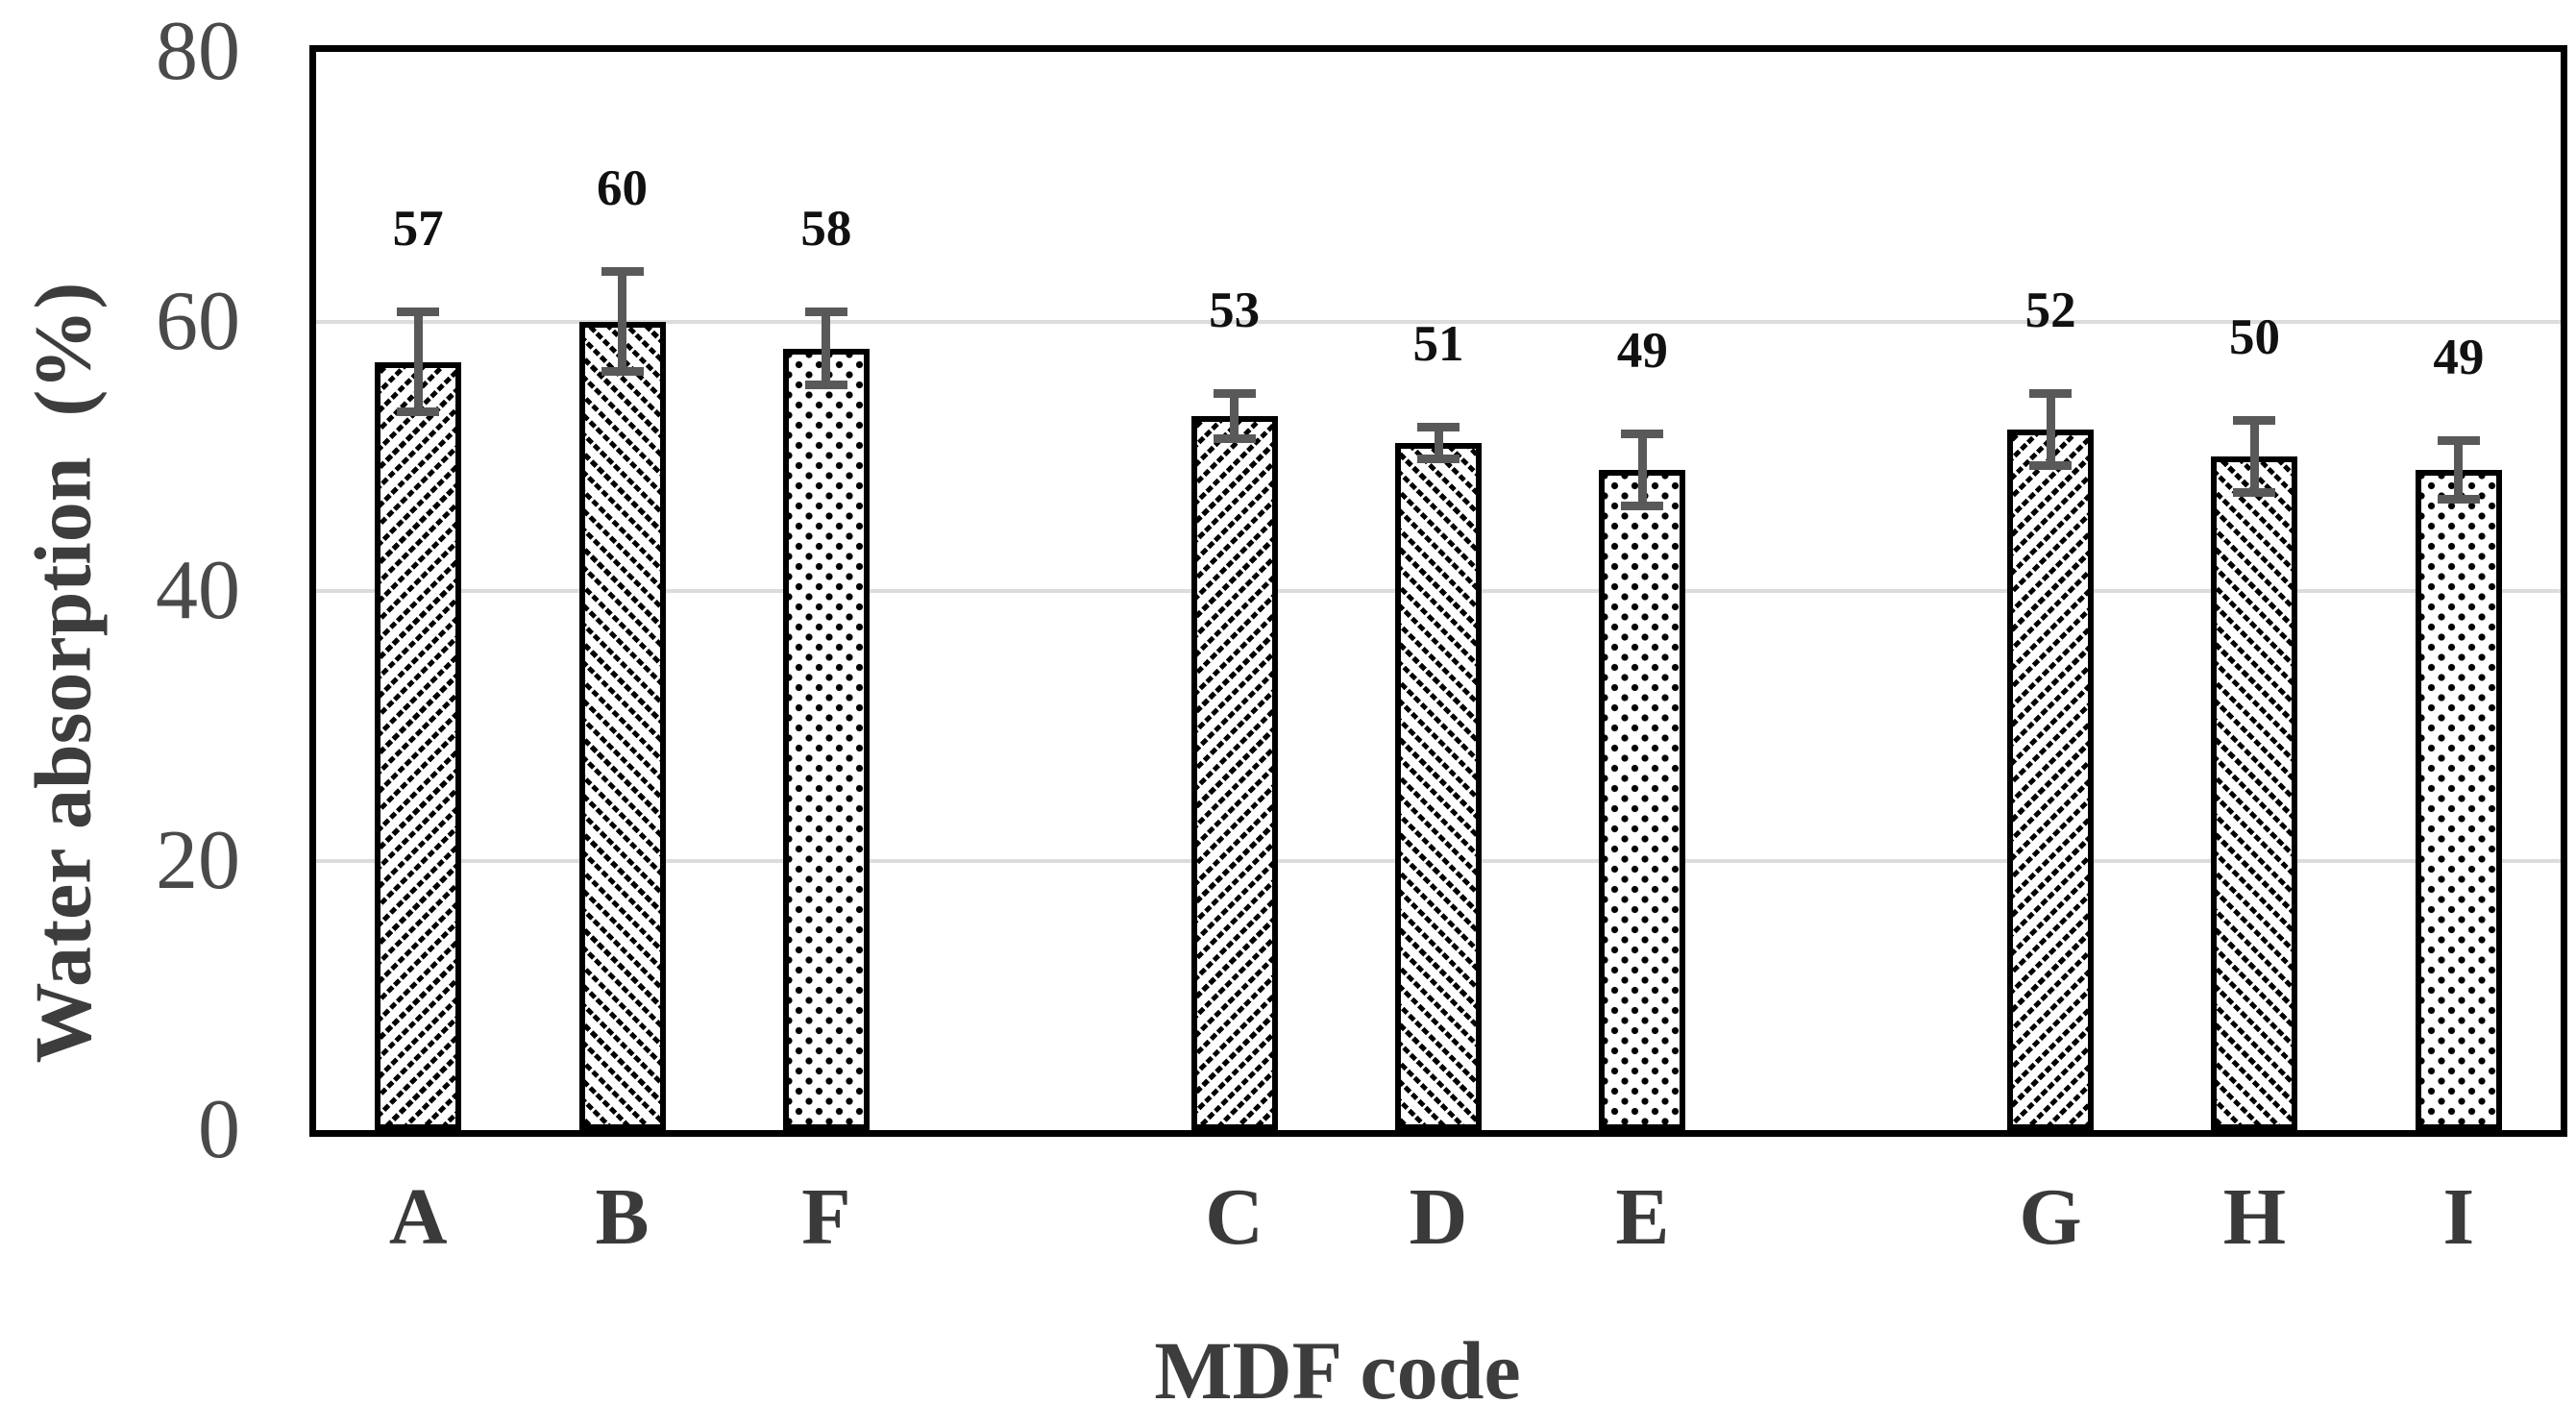 The image size is (2576, 1428). Describe the element at coordinates (2050, 1217) in the screenshot. I see `x-label-g: G` at that location.